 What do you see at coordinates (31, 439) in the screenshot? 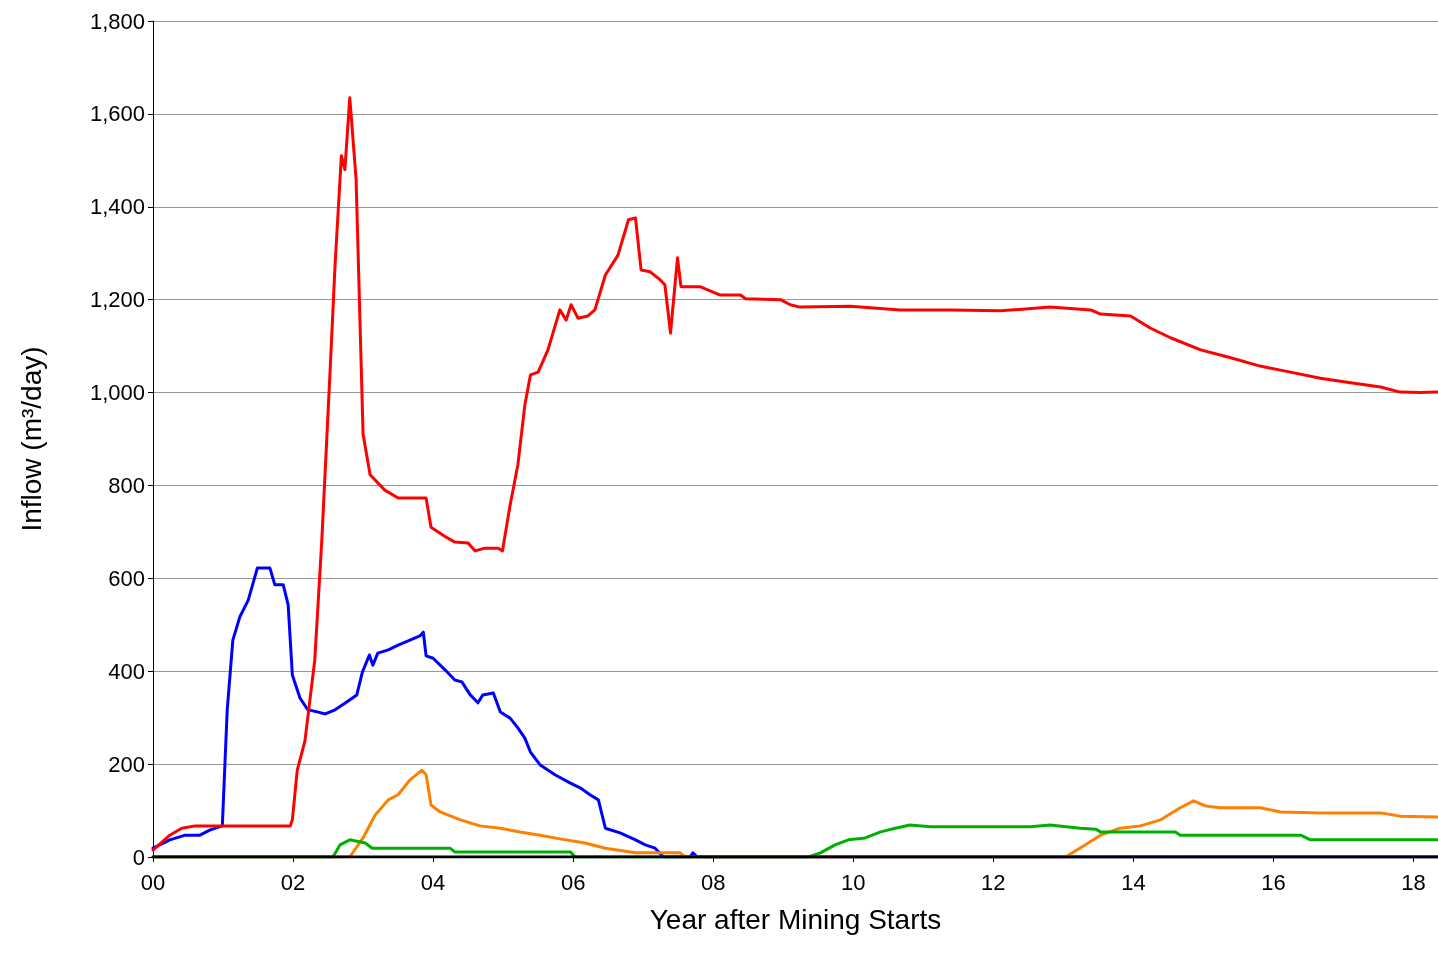
I see `y-axis-title: Inflow (m³/day)` at bounding box center [31, 439].